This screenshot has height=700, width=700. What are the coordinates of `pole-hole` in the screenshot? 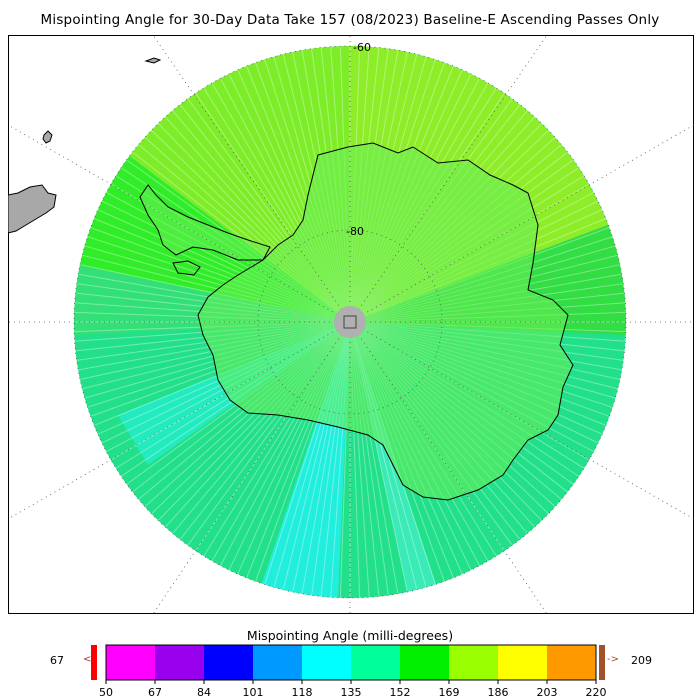 It's located at (350, 322).